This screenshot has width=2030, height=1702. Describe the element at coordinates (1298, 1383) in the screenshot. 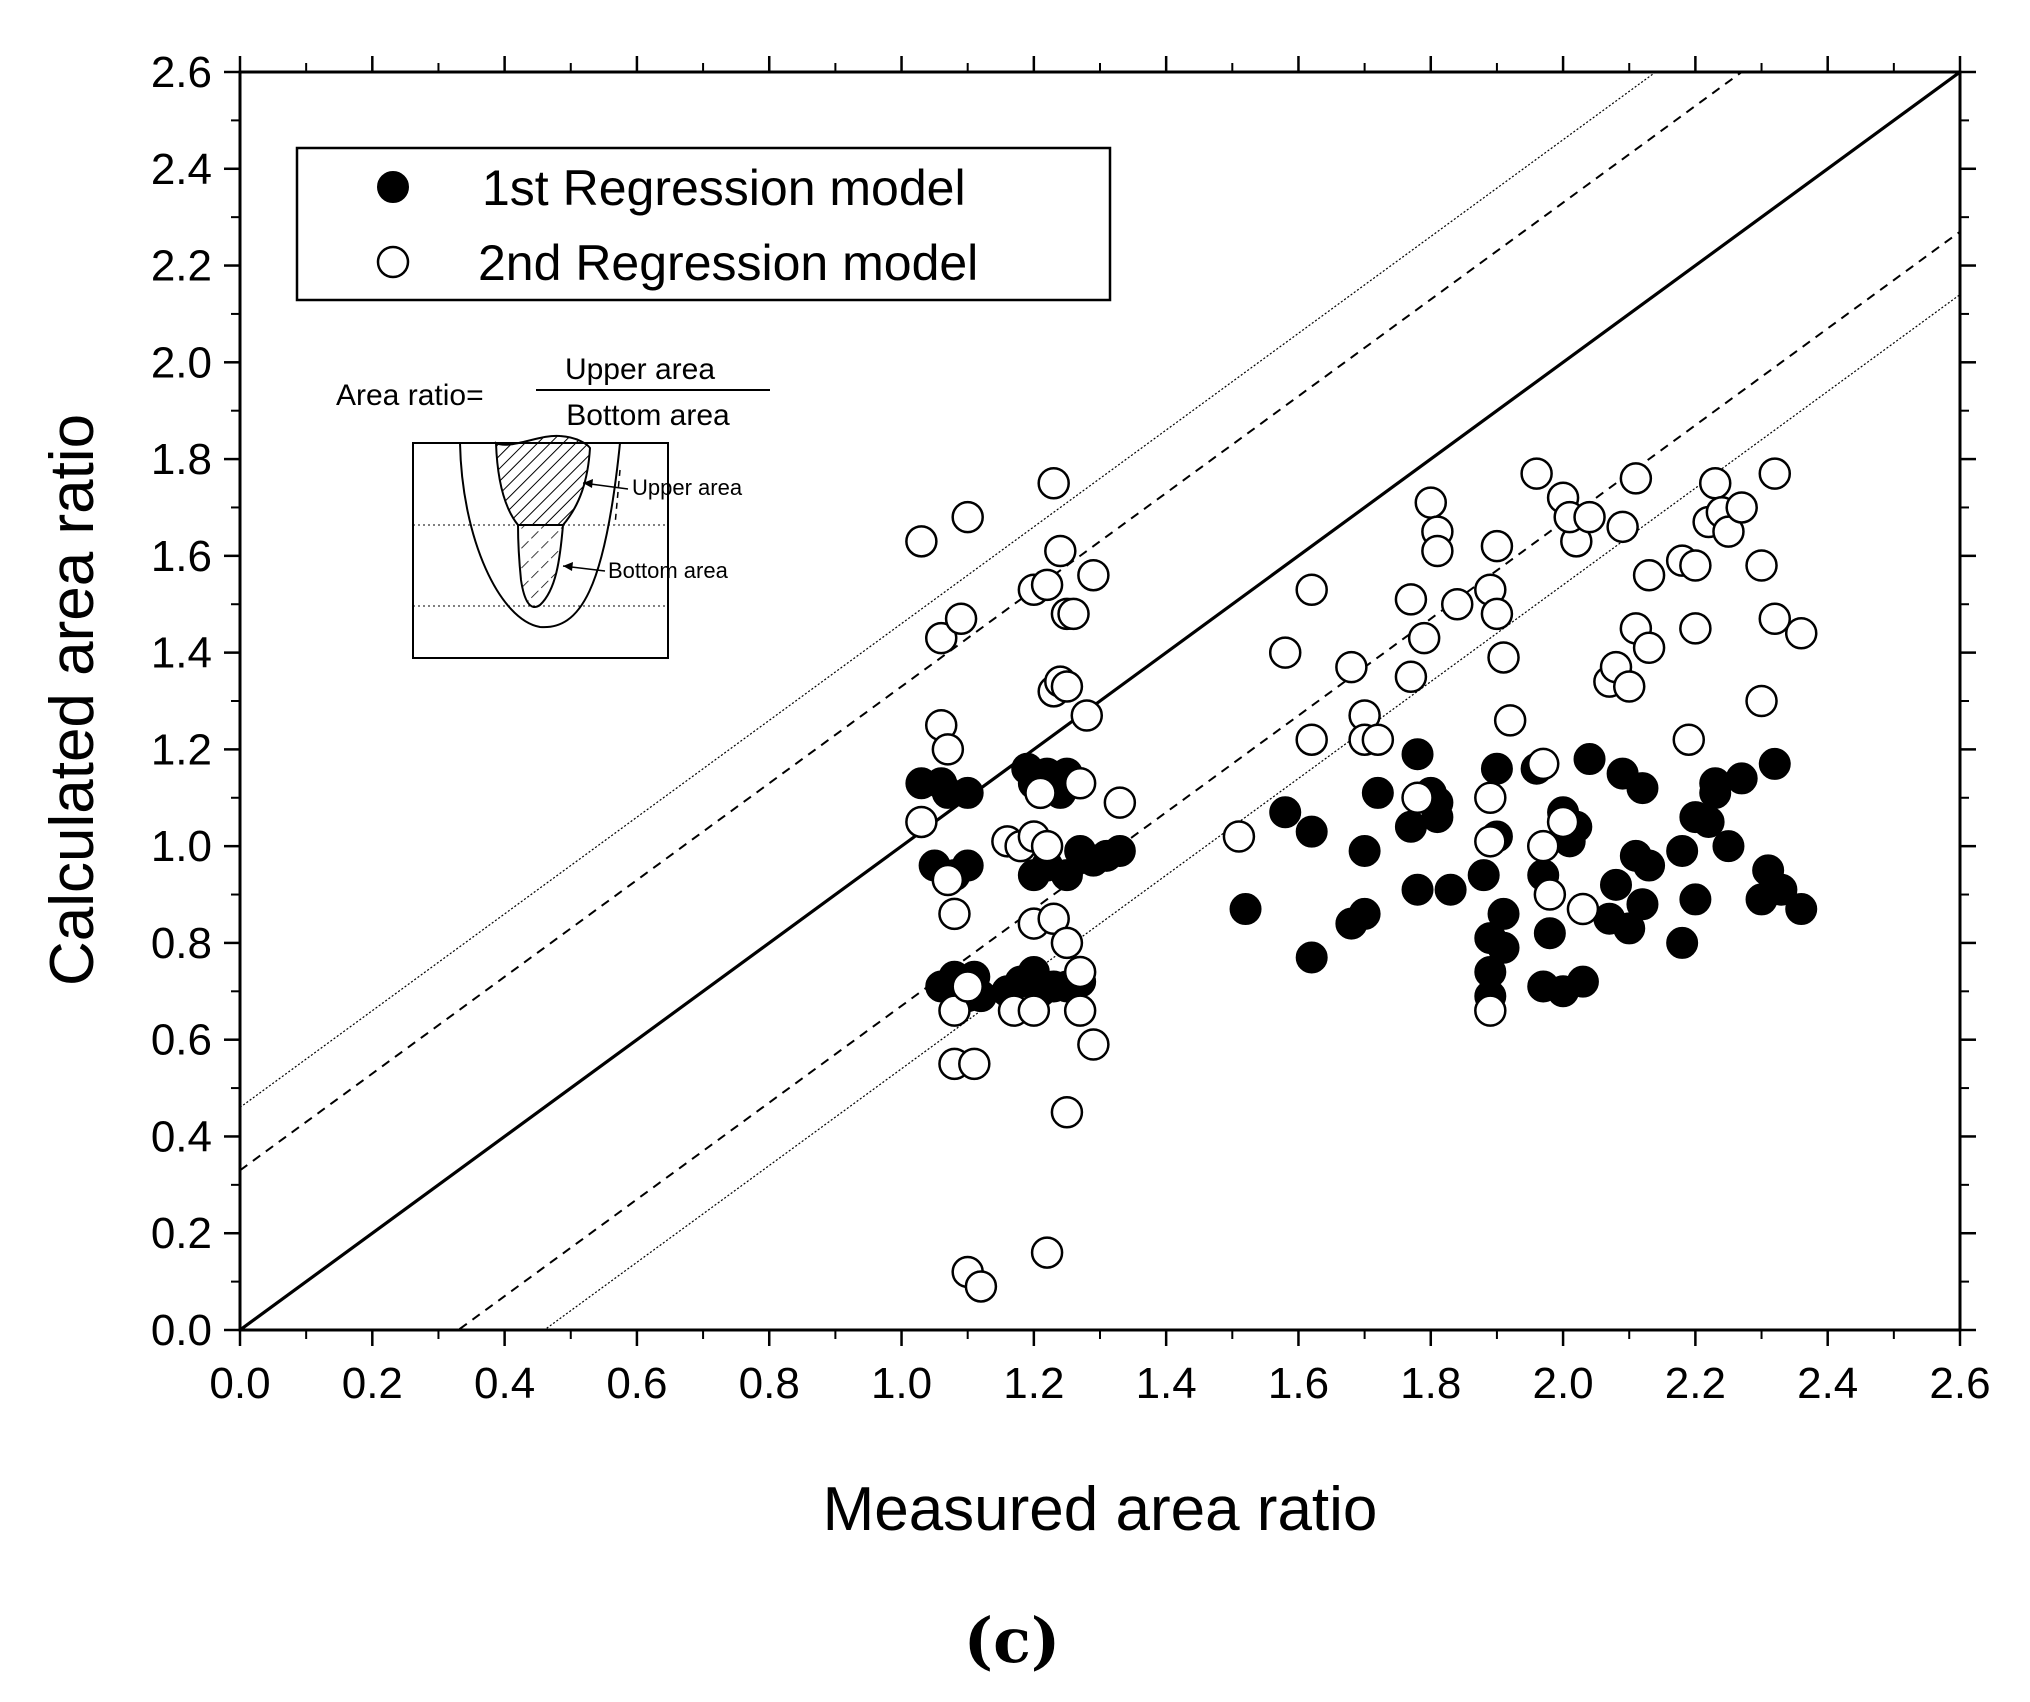

I see `x-tick-label: 1.6` at that location.